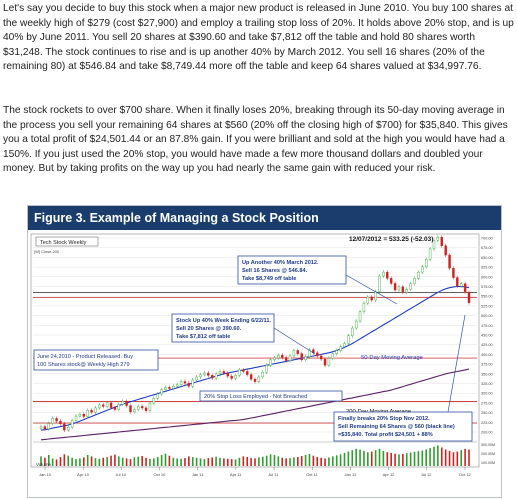 The height and width of the screenshot is (499, 517). I want to click on y-tick-label: 500.00, so click(487, 316).